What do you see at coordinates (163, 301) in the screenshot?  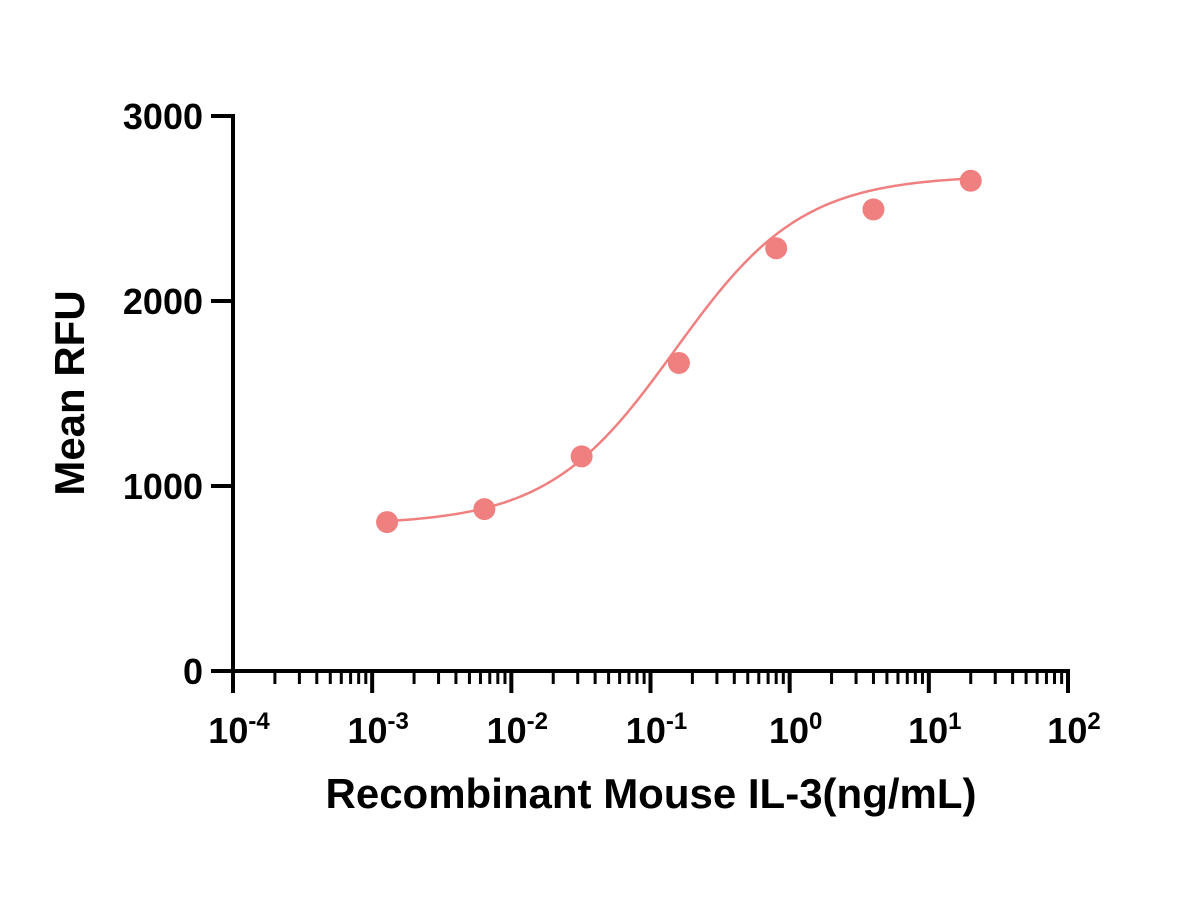 I see `y-tick-label: 2000` at bounding box center [163, 301].